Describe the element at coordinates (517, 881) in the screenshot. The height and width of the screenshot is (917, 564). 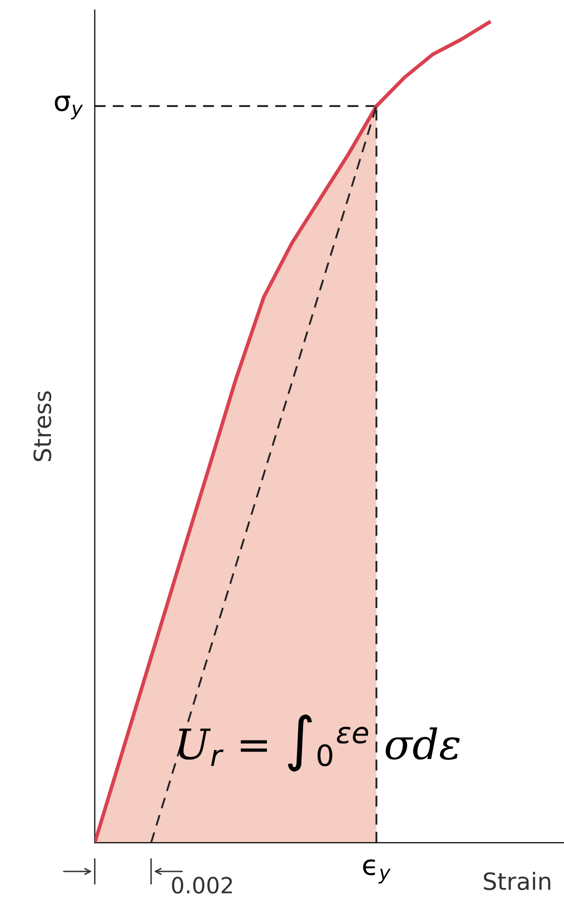
I see `x-axis-title: Strain` at that location.